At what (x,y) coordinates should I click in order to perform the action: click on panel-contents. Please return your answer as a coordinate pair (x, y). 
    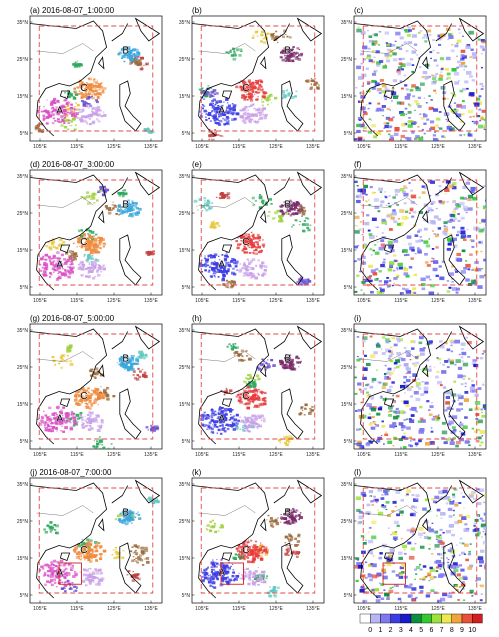
    Looking at the image, I should click on (420, 233).